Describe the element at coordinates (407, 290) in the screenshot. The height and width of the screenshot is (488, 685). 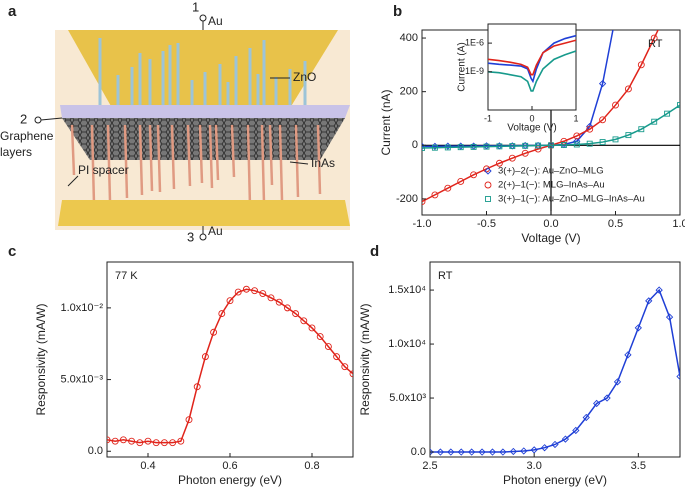
I see `y-tick-label: 1.5x10⁴` at that location.